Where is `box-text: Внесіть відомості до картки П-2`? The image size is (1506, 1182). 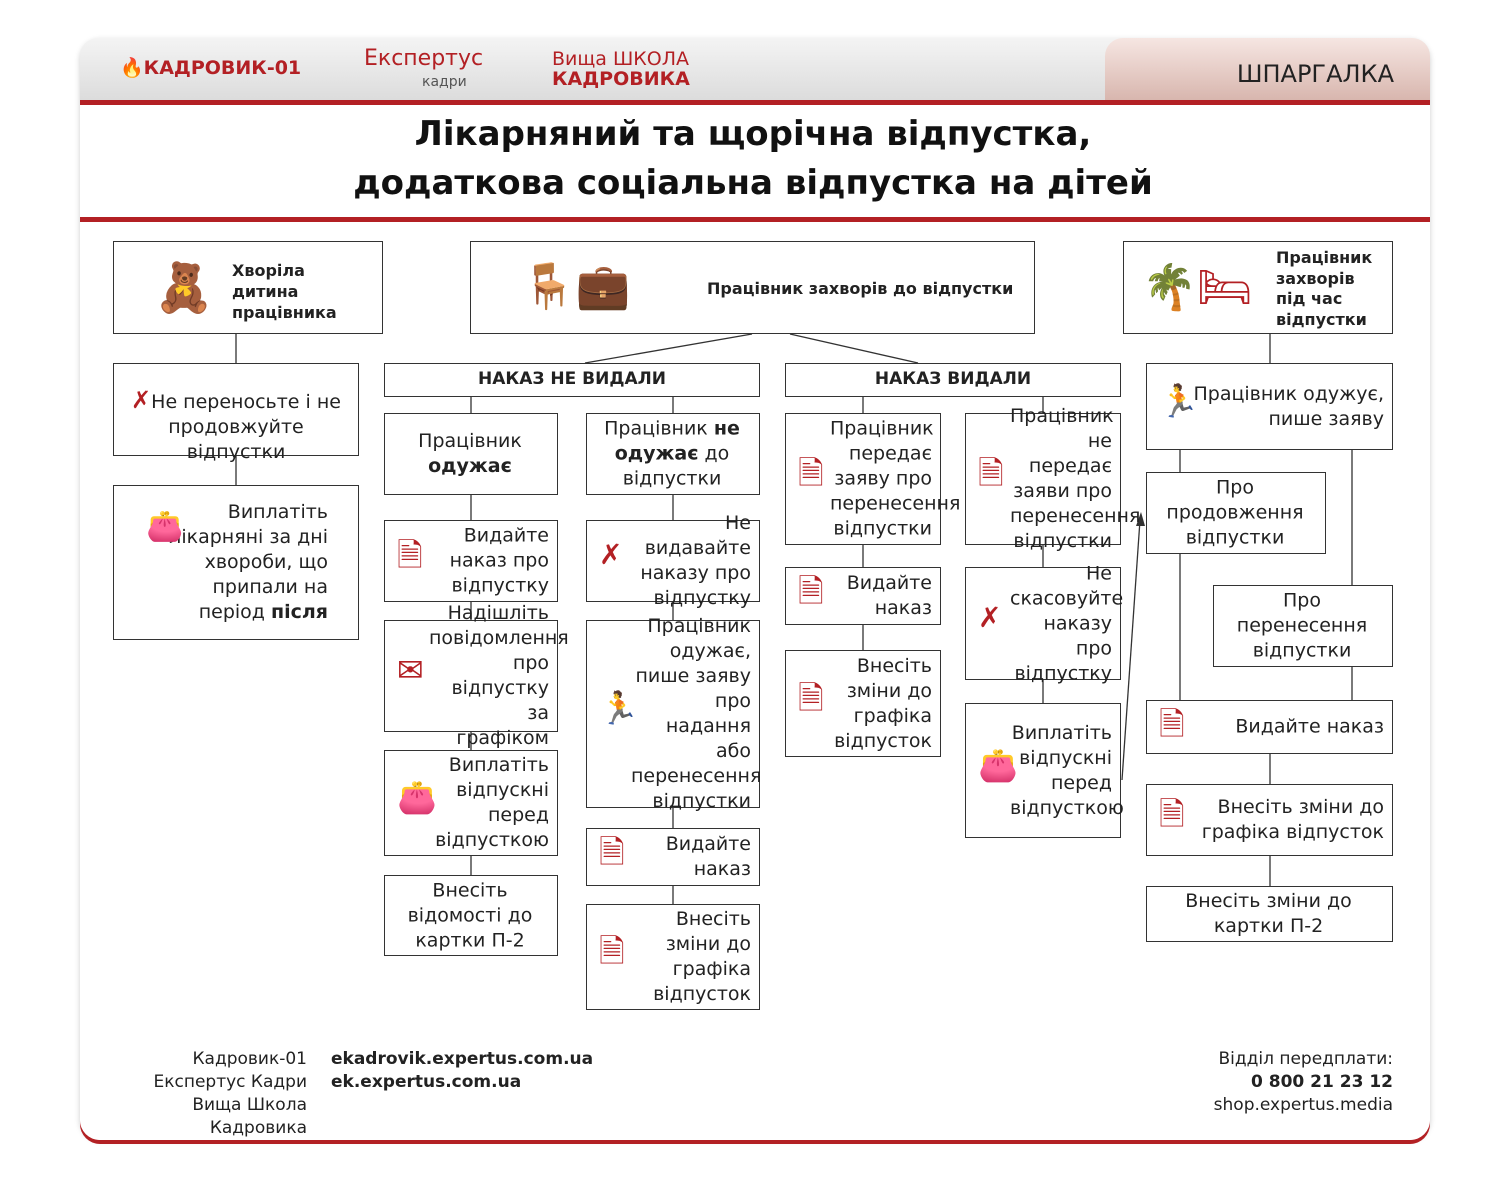 box-text: Внесіть відомості до картки П-2 is located at coordinates (470, 915).